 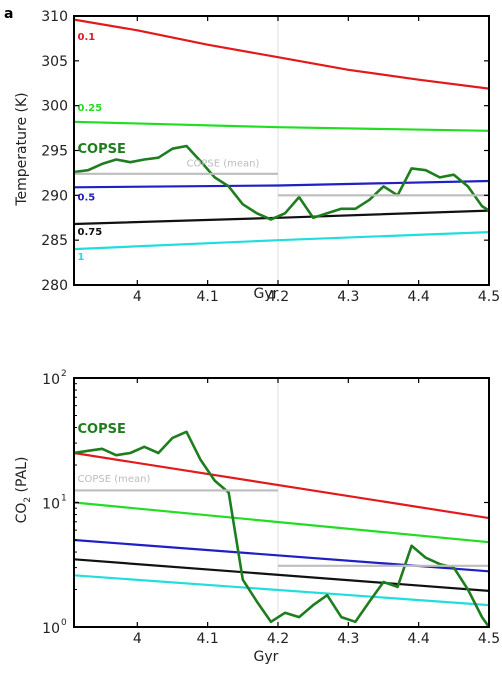 What do you see at coordinates (64, 499) in the screenshot?
I see `co2-y-tick-exponent: 1` at bounding box center [64, 499].